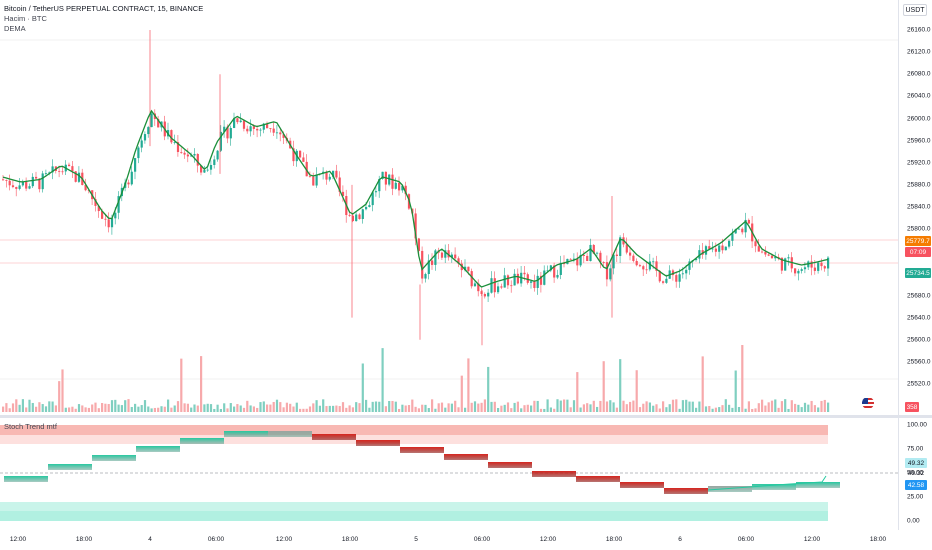 The image size is (932, 550). I want to click on currency-button: USDT, so click(915, 10).